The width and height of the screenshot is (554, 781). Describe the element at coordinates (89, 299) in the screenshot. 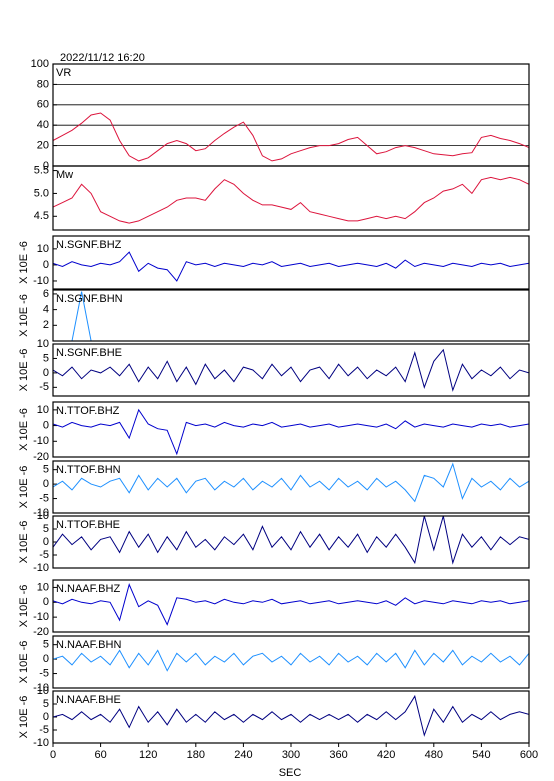

I see `panel-label: N.SGNF.BHN` at that location.